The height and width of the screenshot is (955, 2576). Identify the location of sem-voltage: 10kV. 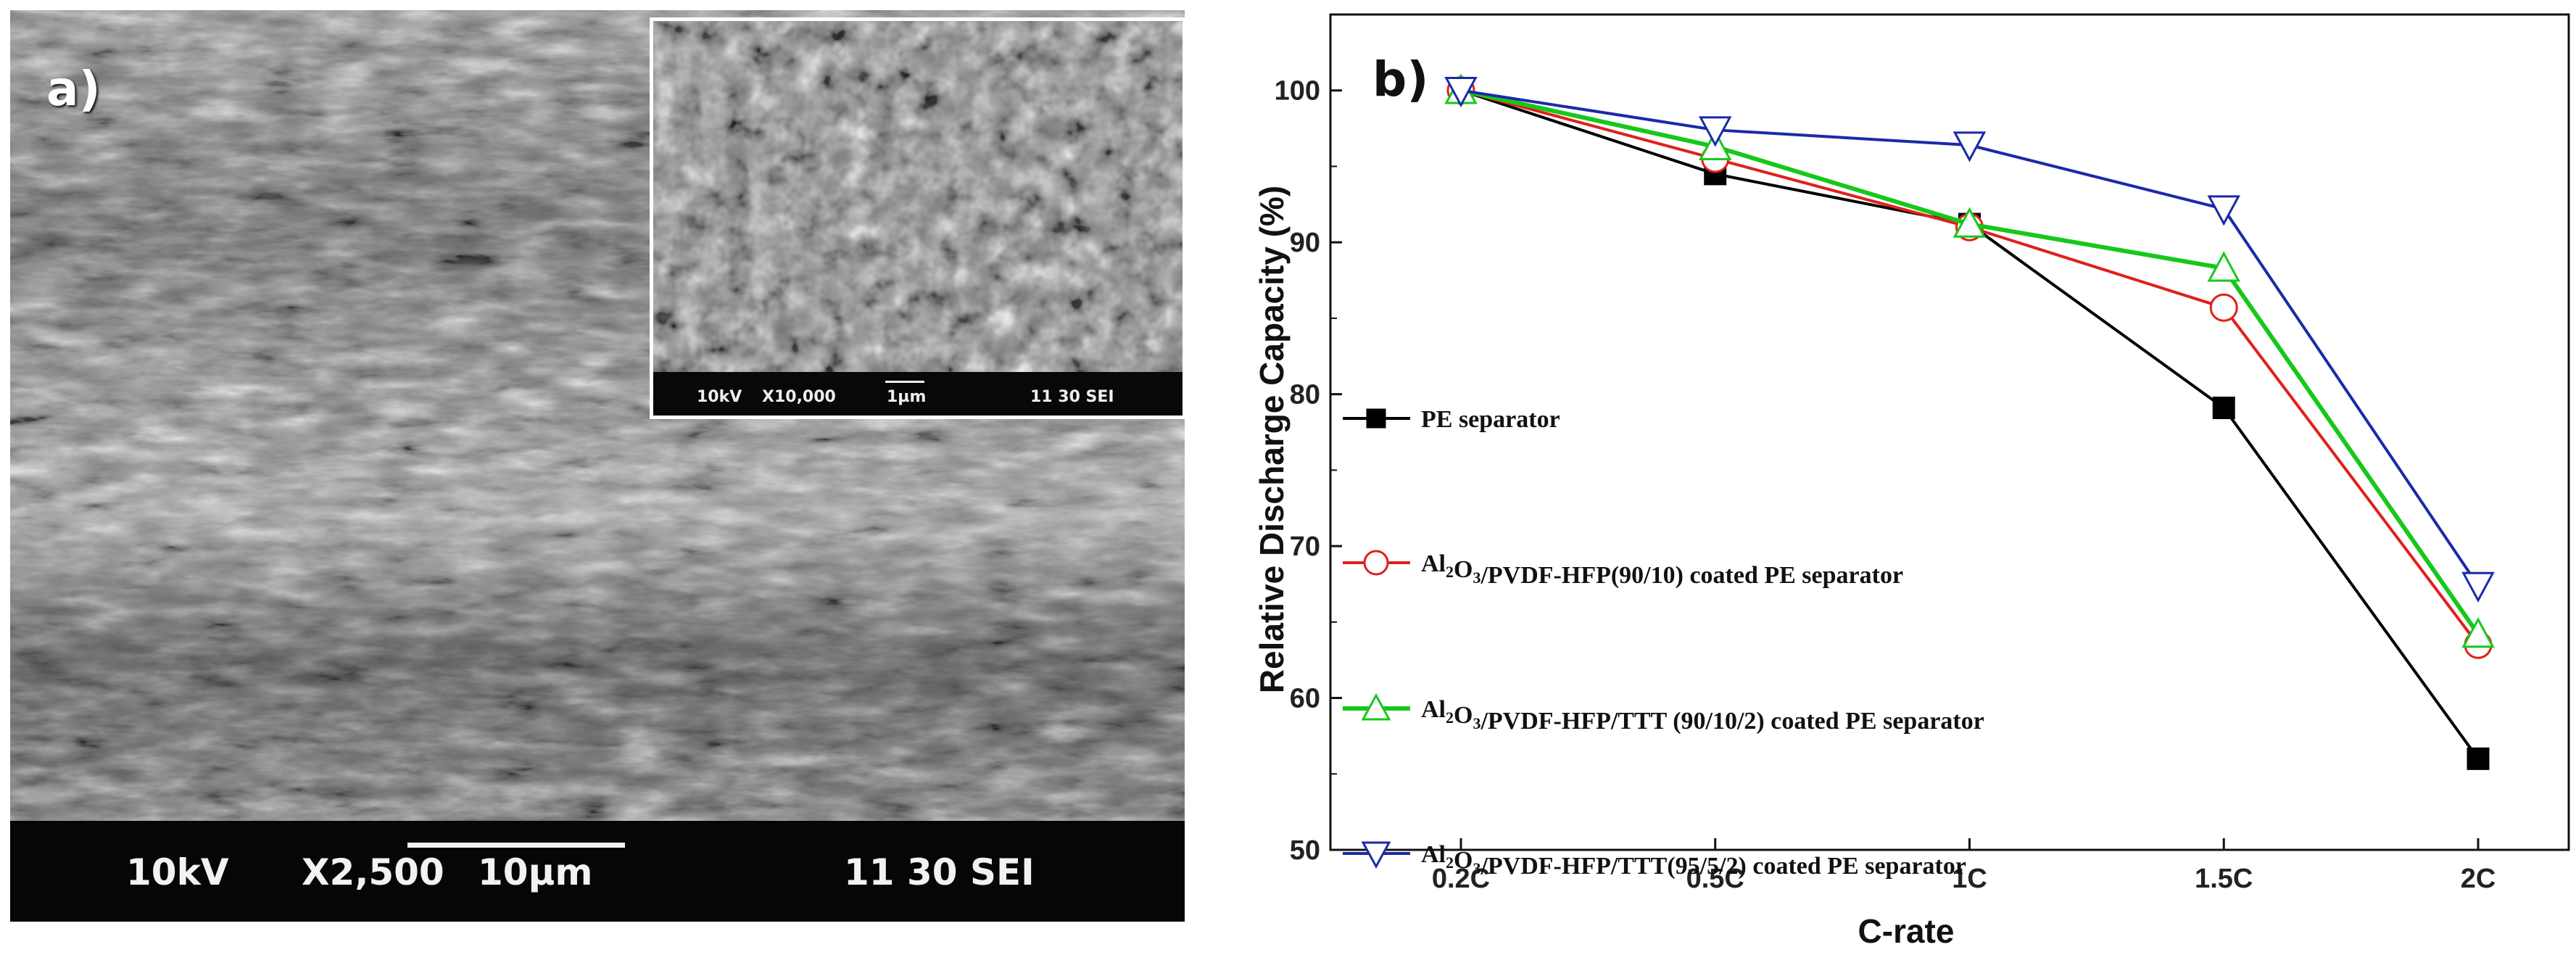
(178, 872).